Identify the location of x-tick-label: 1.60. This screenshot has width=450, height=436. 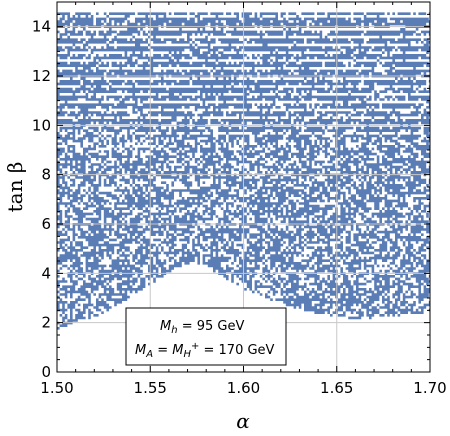
(243, 388).